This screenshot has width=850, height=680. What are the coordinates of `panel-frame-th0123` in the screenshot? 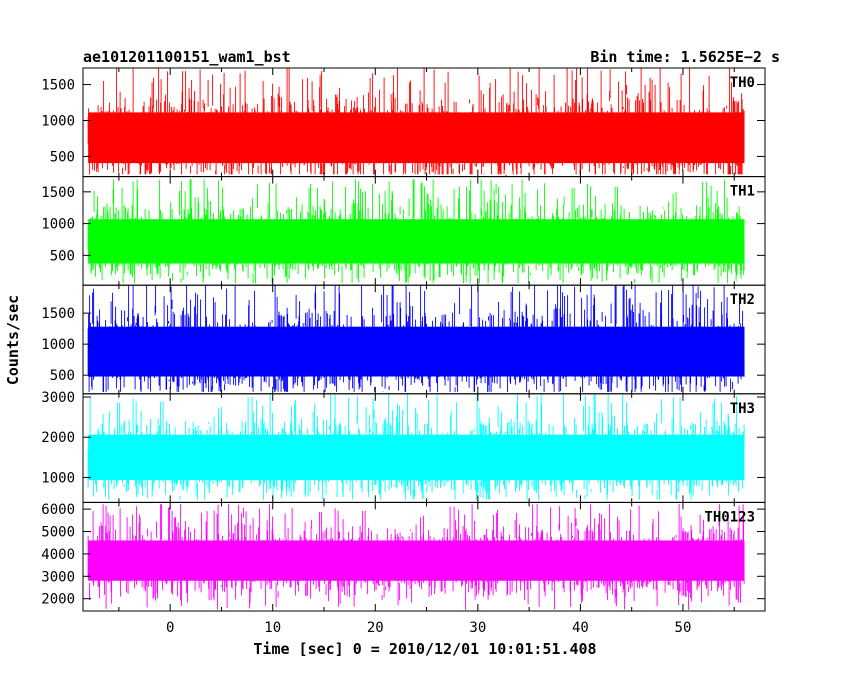 It's located at (424, 556).